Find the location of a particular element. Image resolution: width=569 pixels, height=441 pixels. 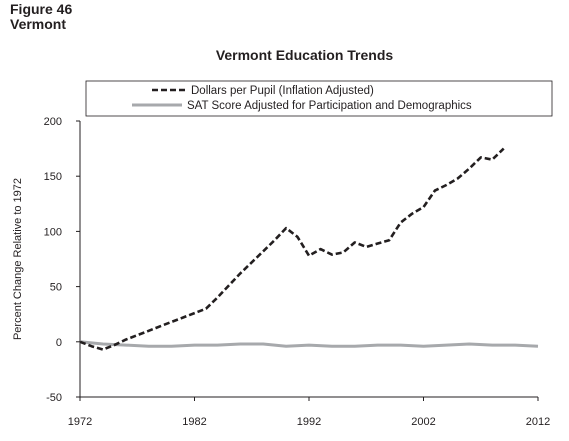

chart-title: Vermont Education Trends is located at coordinates (304, 55).